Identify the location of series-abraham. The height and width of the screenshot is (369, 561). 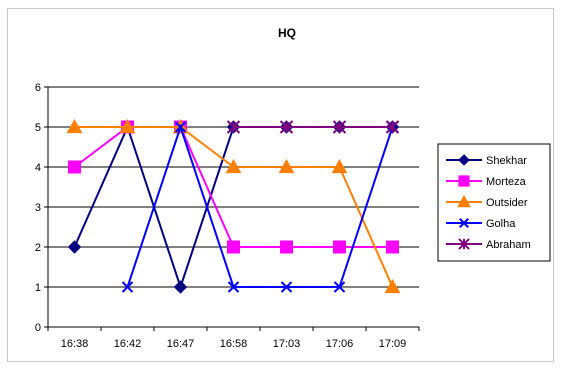
(313, 127).